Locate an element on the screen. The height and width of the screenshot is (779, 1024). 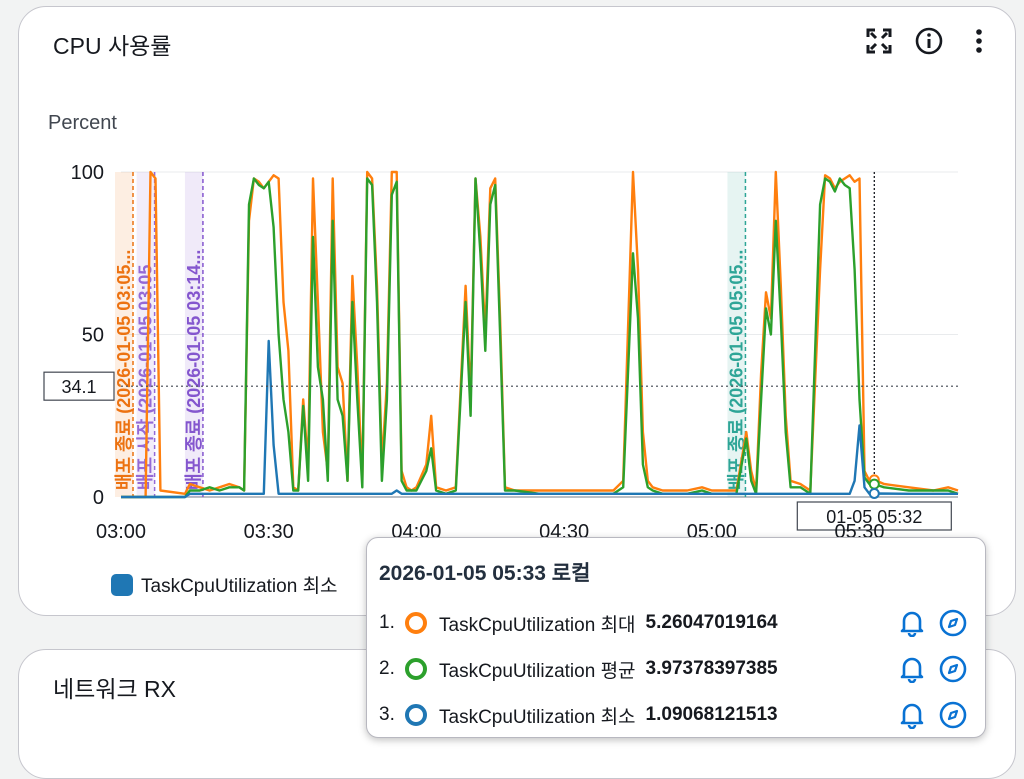
network-rx-title: 네트워크 RX is located at coordinates (114, 689).